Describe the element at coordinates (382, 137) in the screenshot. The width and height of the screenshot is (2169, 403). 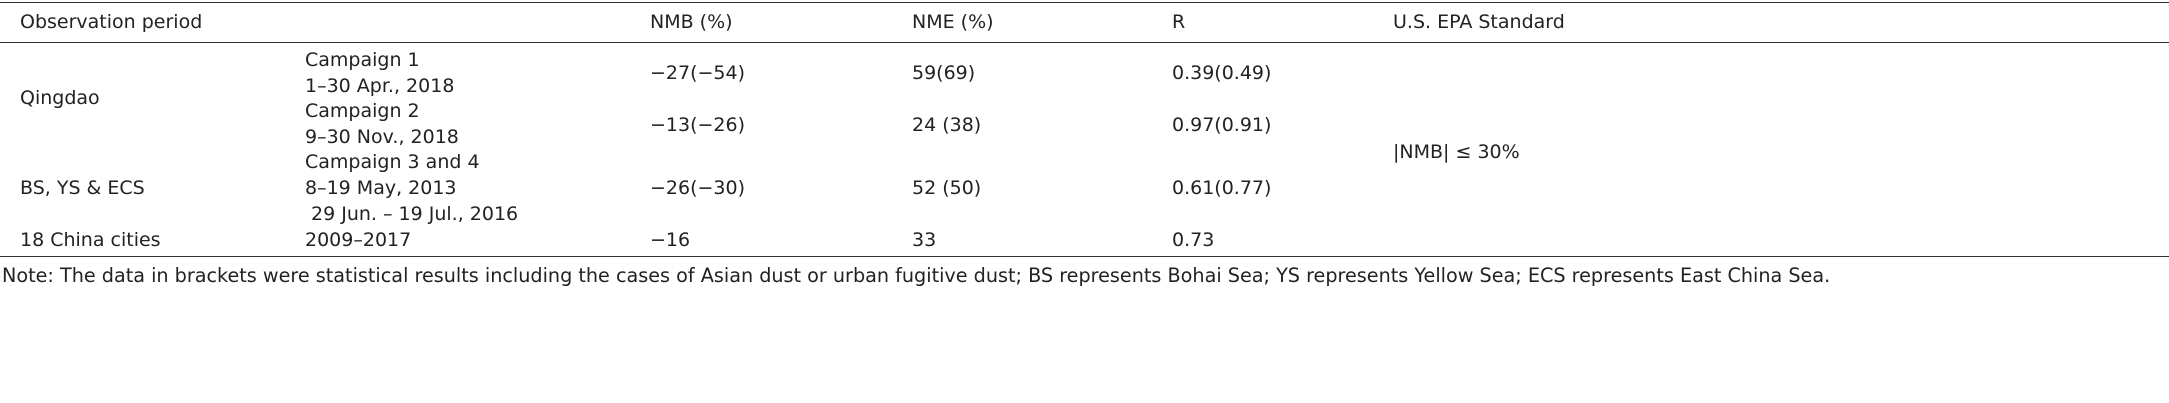
I see `period: 9–30 Nov., 2018` at that location.